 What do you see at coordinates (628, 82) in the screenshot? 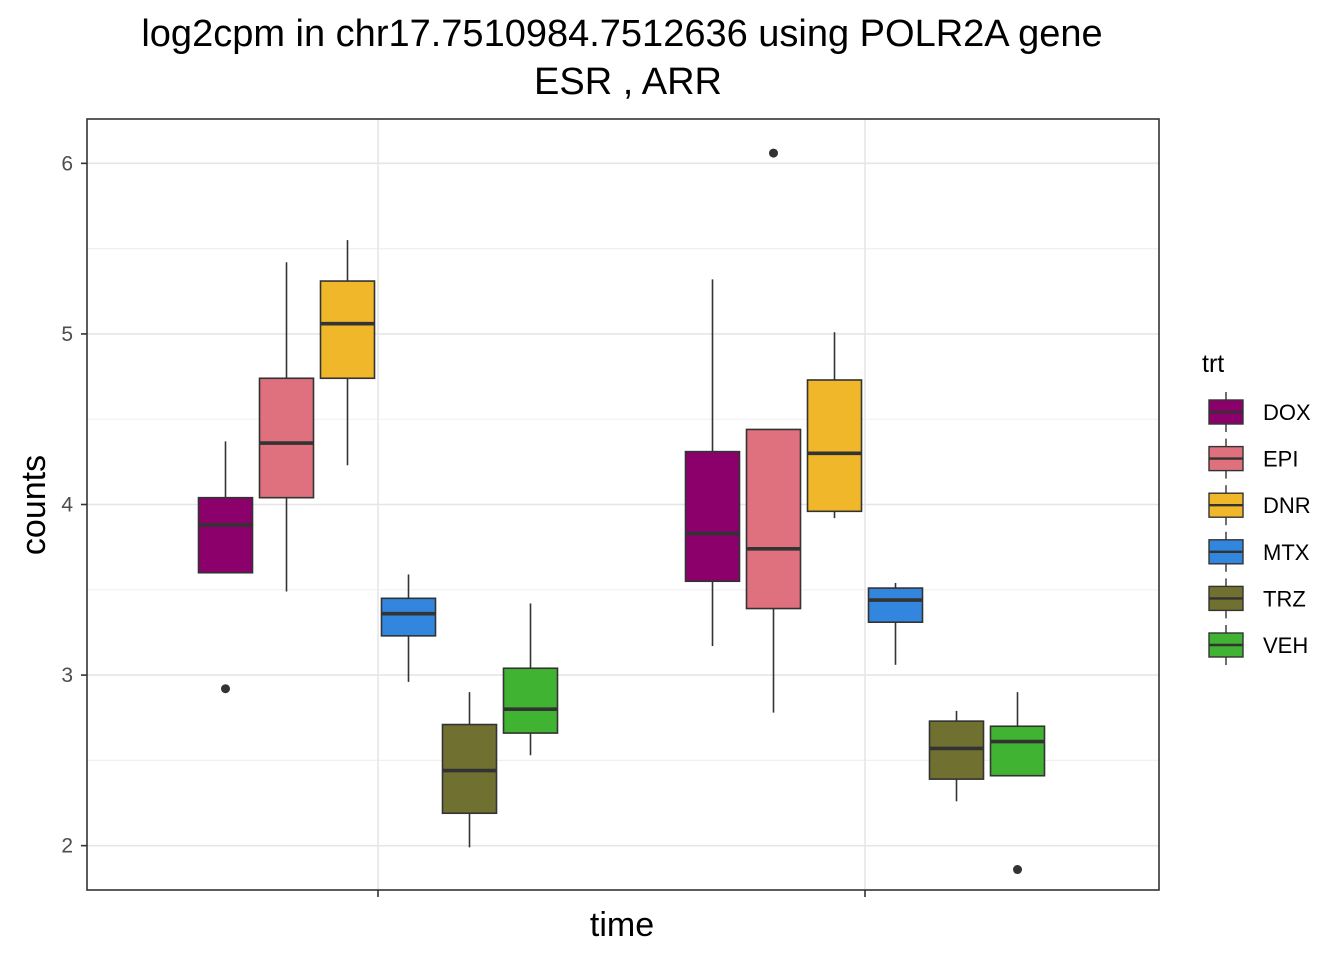
I see `chart-subtitle: ESR , ARR` at bounding box center [628, 82].